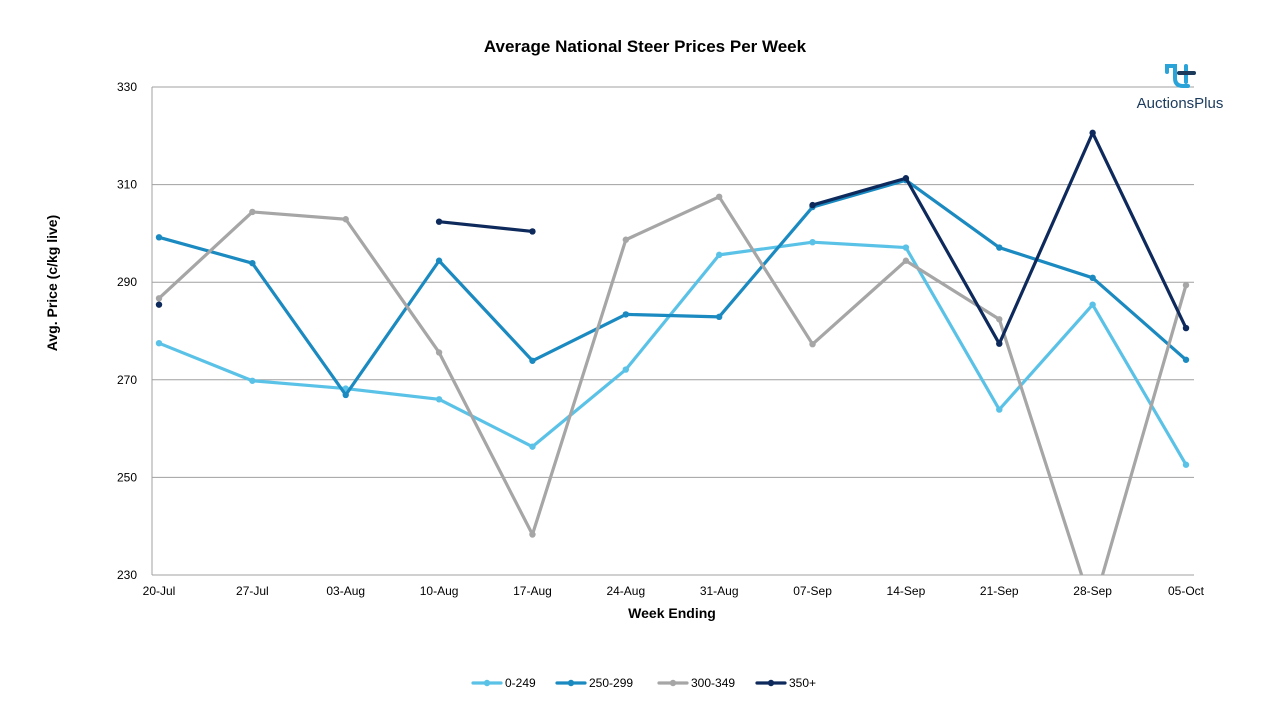  What do you see at coordinates (611, 683) in the screenshot?
I see `legend-label: 250-299` at bounding box center [611, 683].